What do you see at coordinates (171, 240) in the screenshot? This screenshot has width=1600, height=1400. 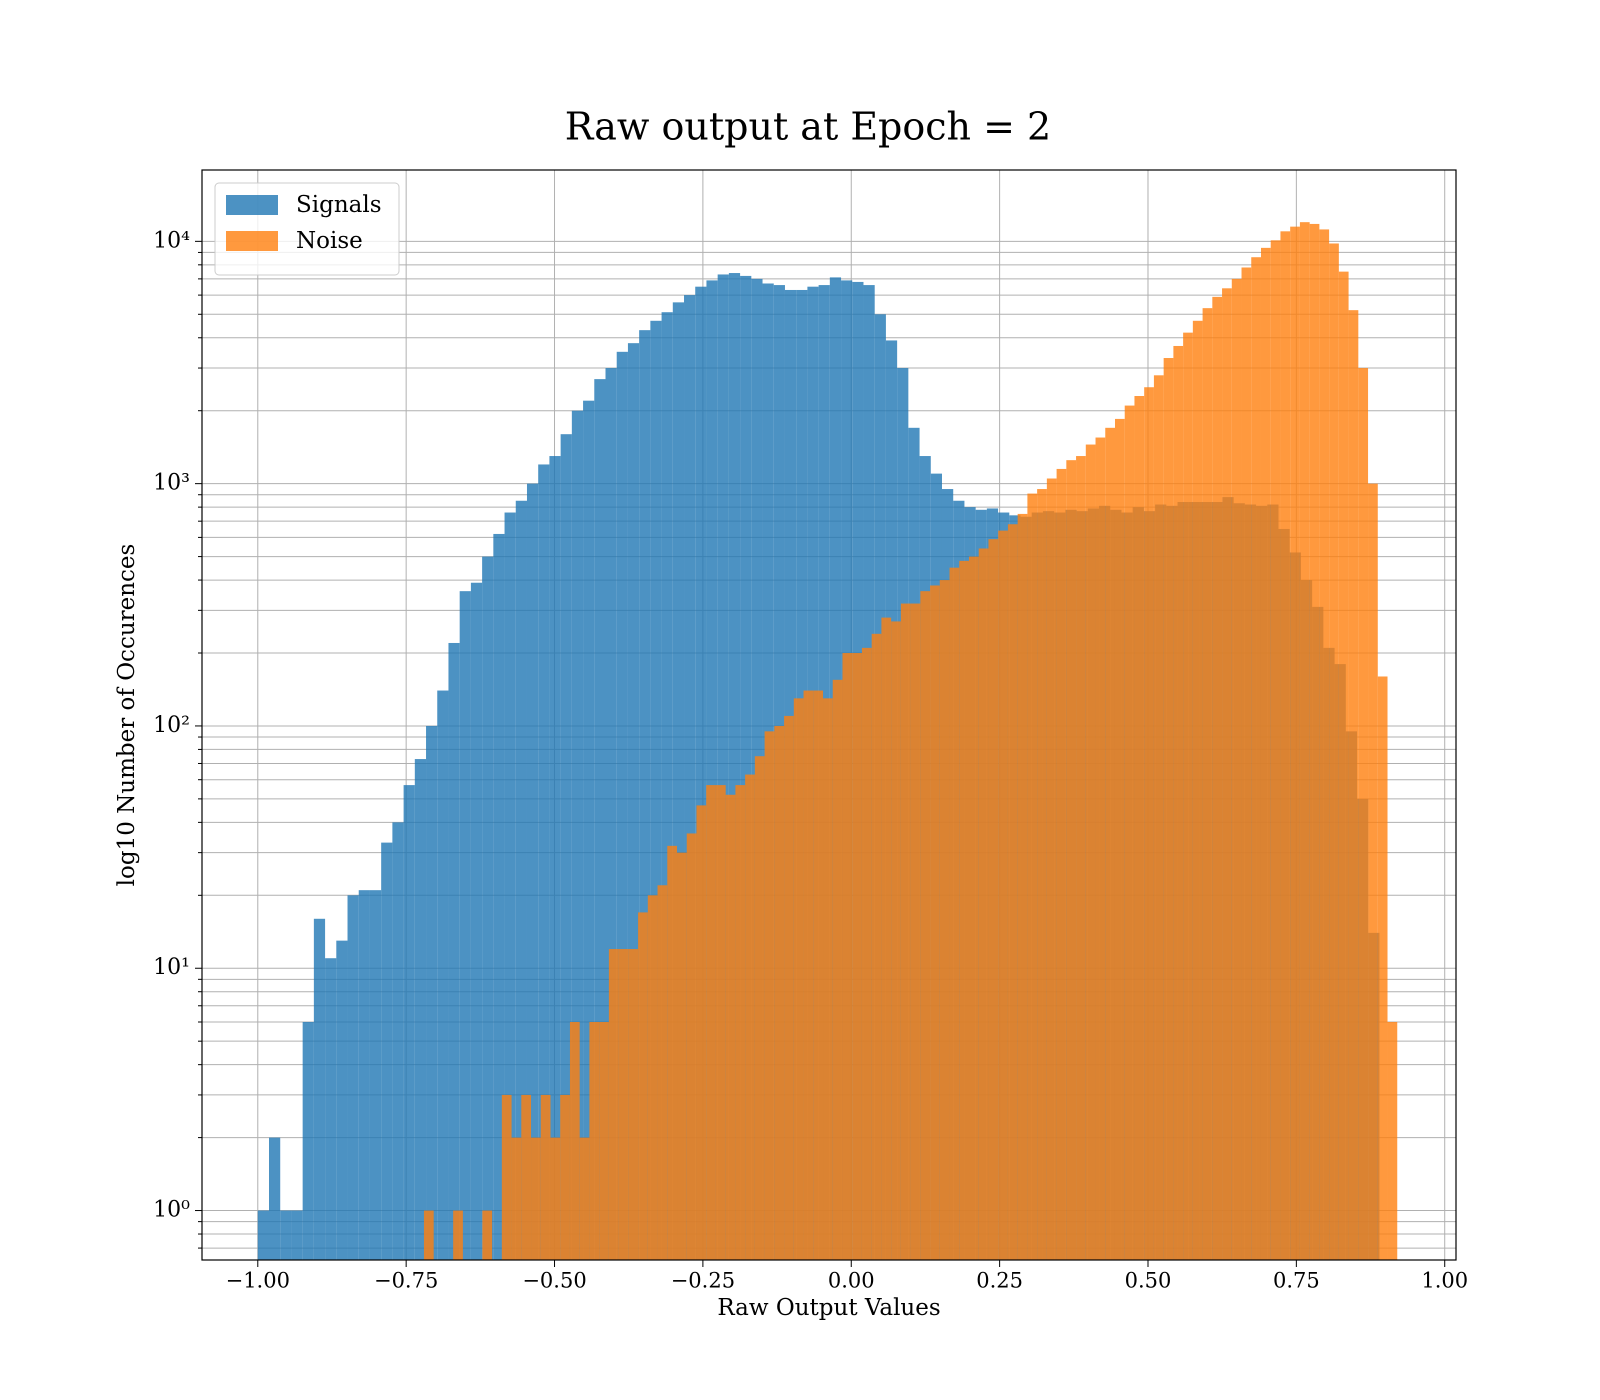 I see `y-tick-label: 10⁴` at bounding box center [171, 240].